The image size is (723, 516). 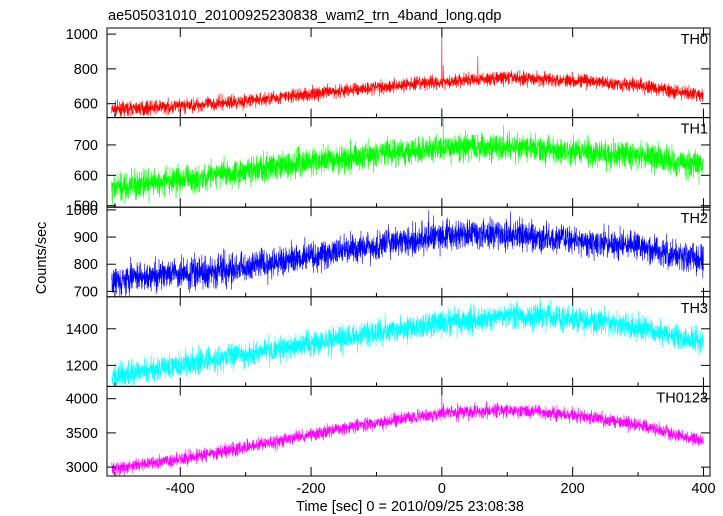 I want to click on series-line-th1, so click(x=407, y=161).